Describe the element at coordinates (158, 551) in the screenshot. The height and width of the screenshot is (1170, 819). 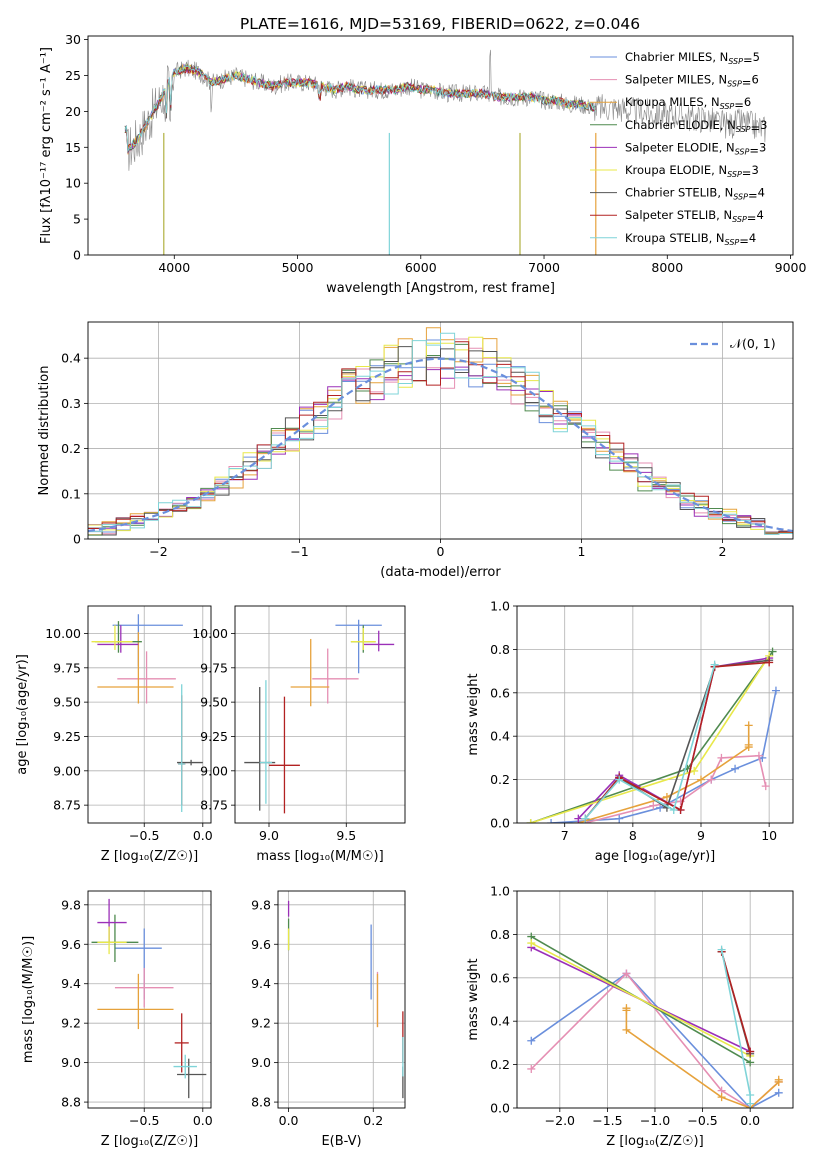
I see `x-tick-label: −2` at that location.